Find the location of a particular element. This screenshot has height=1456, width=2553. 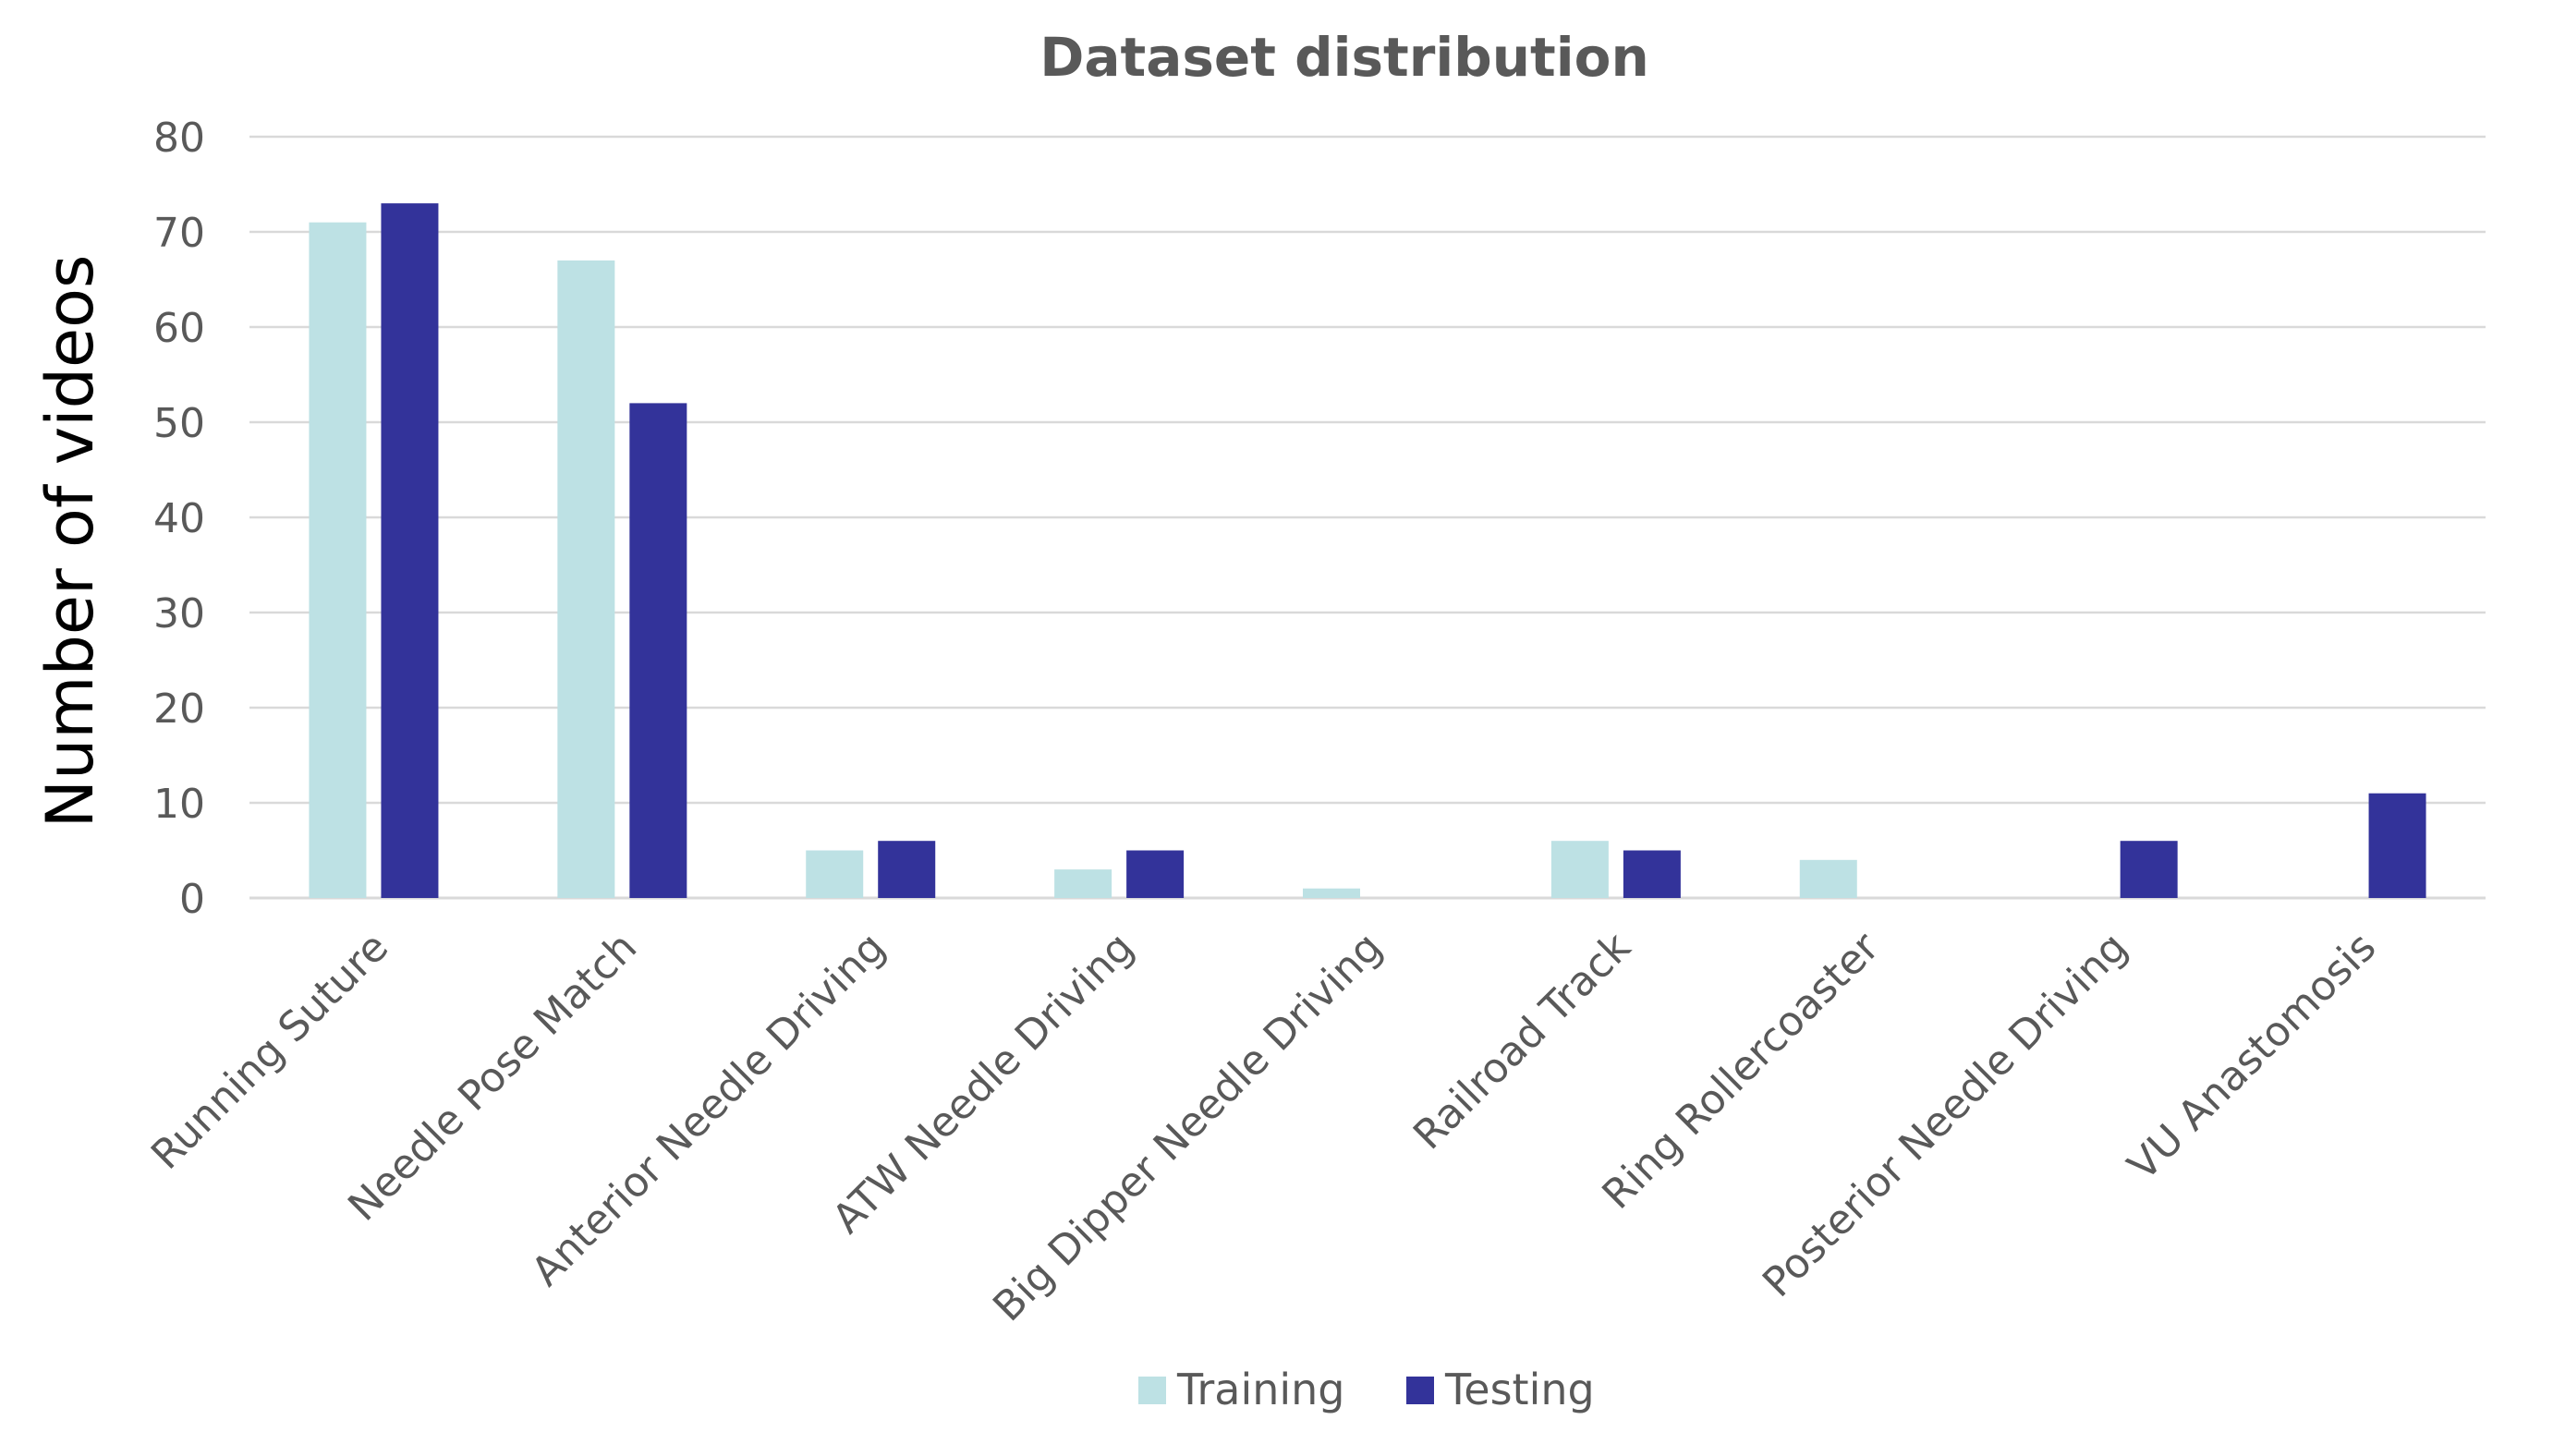

y-tick-label: 40 is located at coordinates (179, 518).